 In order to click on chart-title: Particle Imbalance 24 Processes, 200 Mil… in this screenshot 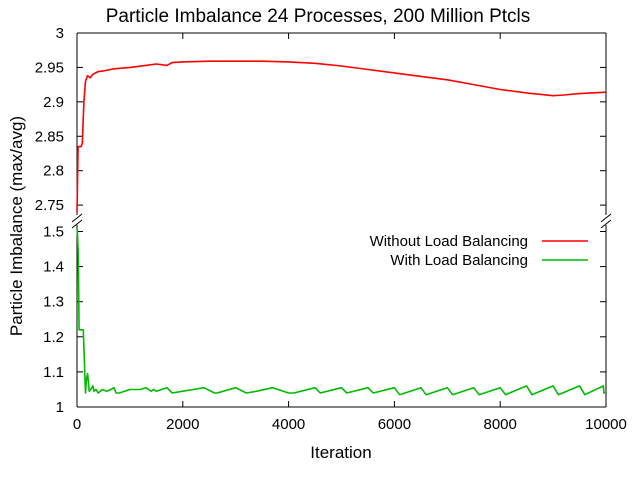, I will do `click(318, 16)`.